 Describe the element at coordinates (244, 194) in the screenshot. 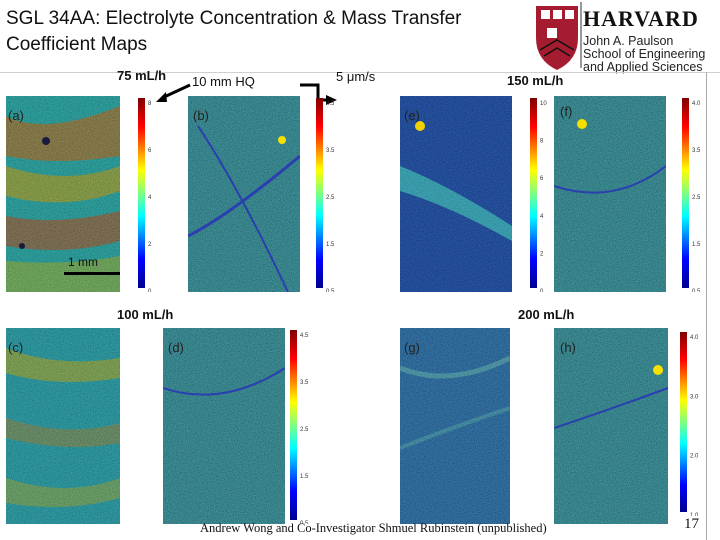

I see `panel-b-mass-transfer-map` at that location.